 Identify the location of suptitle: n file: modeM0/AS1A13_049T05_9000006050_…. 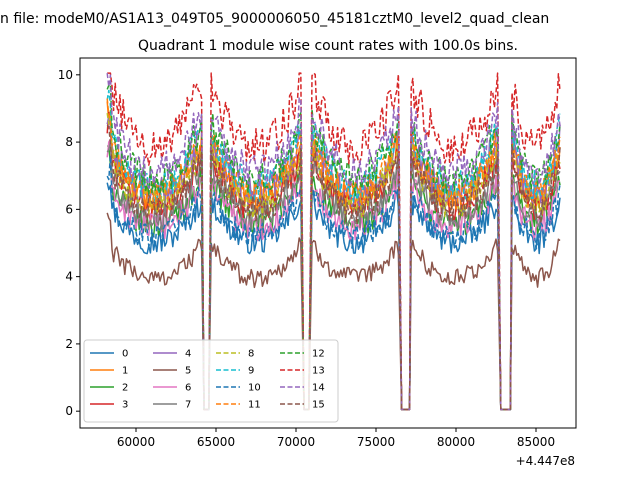
(274, 19).